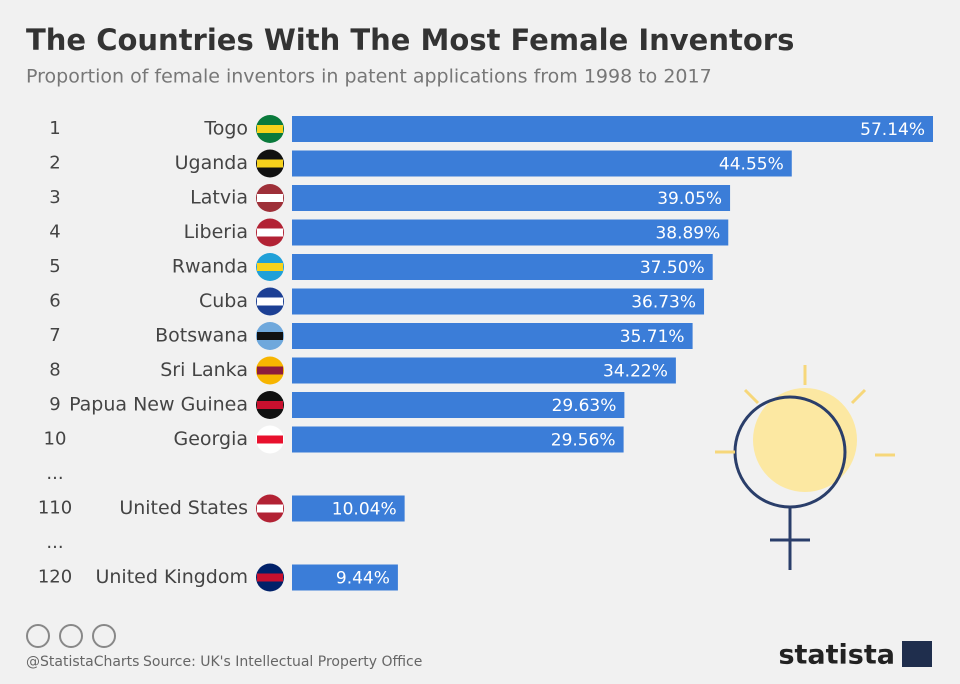  What do you see at coordinates (635, 372) in the screenshot?
I see `value-label: 34.22%` at bounding box center [635, 372].